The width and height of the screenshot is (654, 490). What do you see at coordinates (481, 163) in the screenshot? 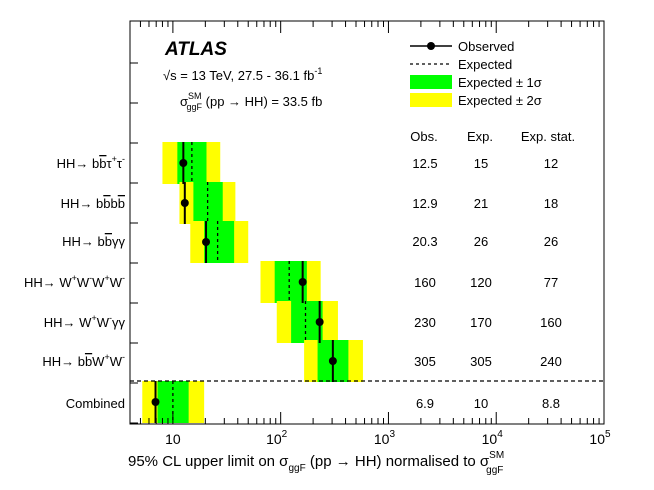
I see `exp-value: 15` at bounding box center [481, 163].